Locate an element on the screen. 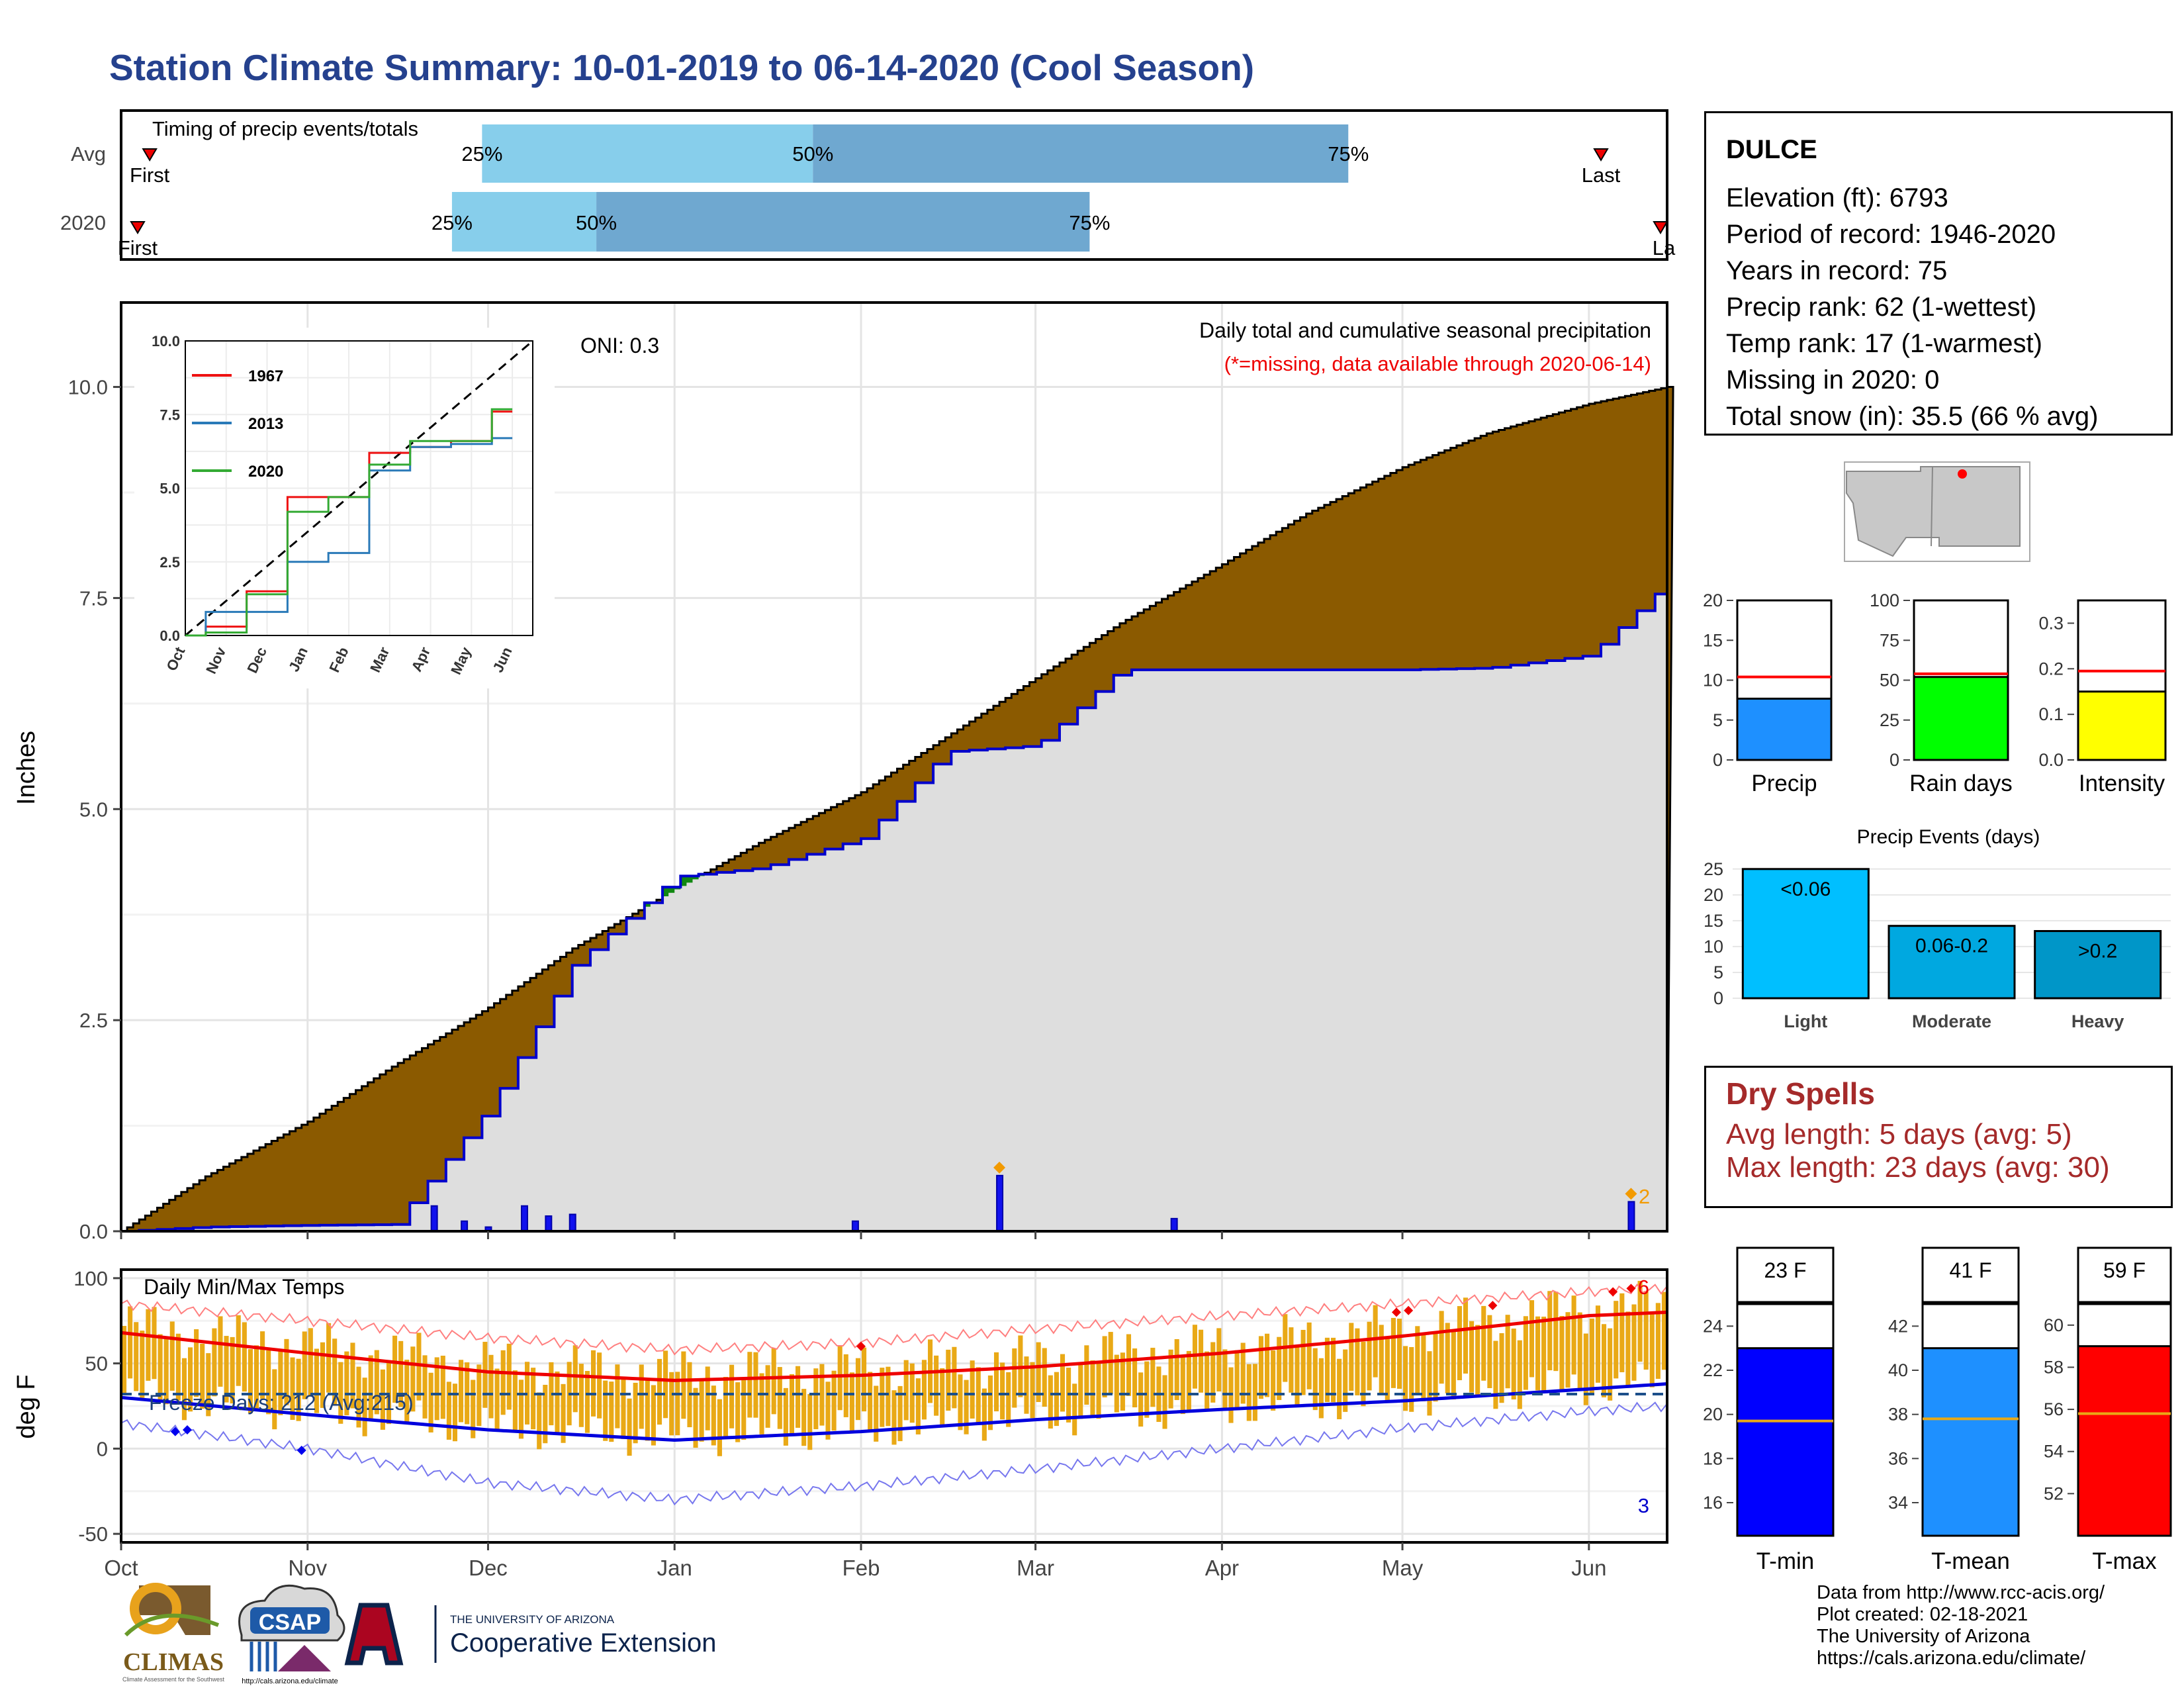 This screenshot has height=1688, width=2184. gauge-tick-label: 10 is located at coordinates (1713, 680).